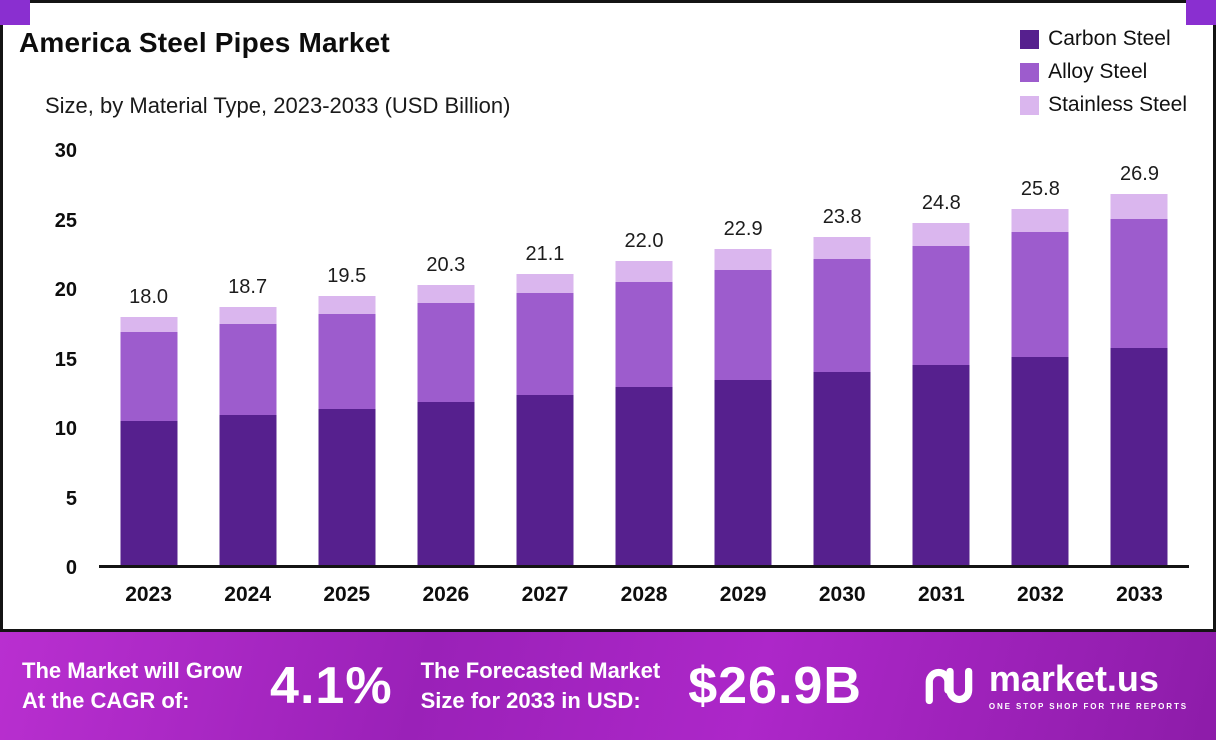  What do you see at coordinates (743, 594) in the screenshot?
I see `x-axis-label: 2029` at bounding box center [743, 594].